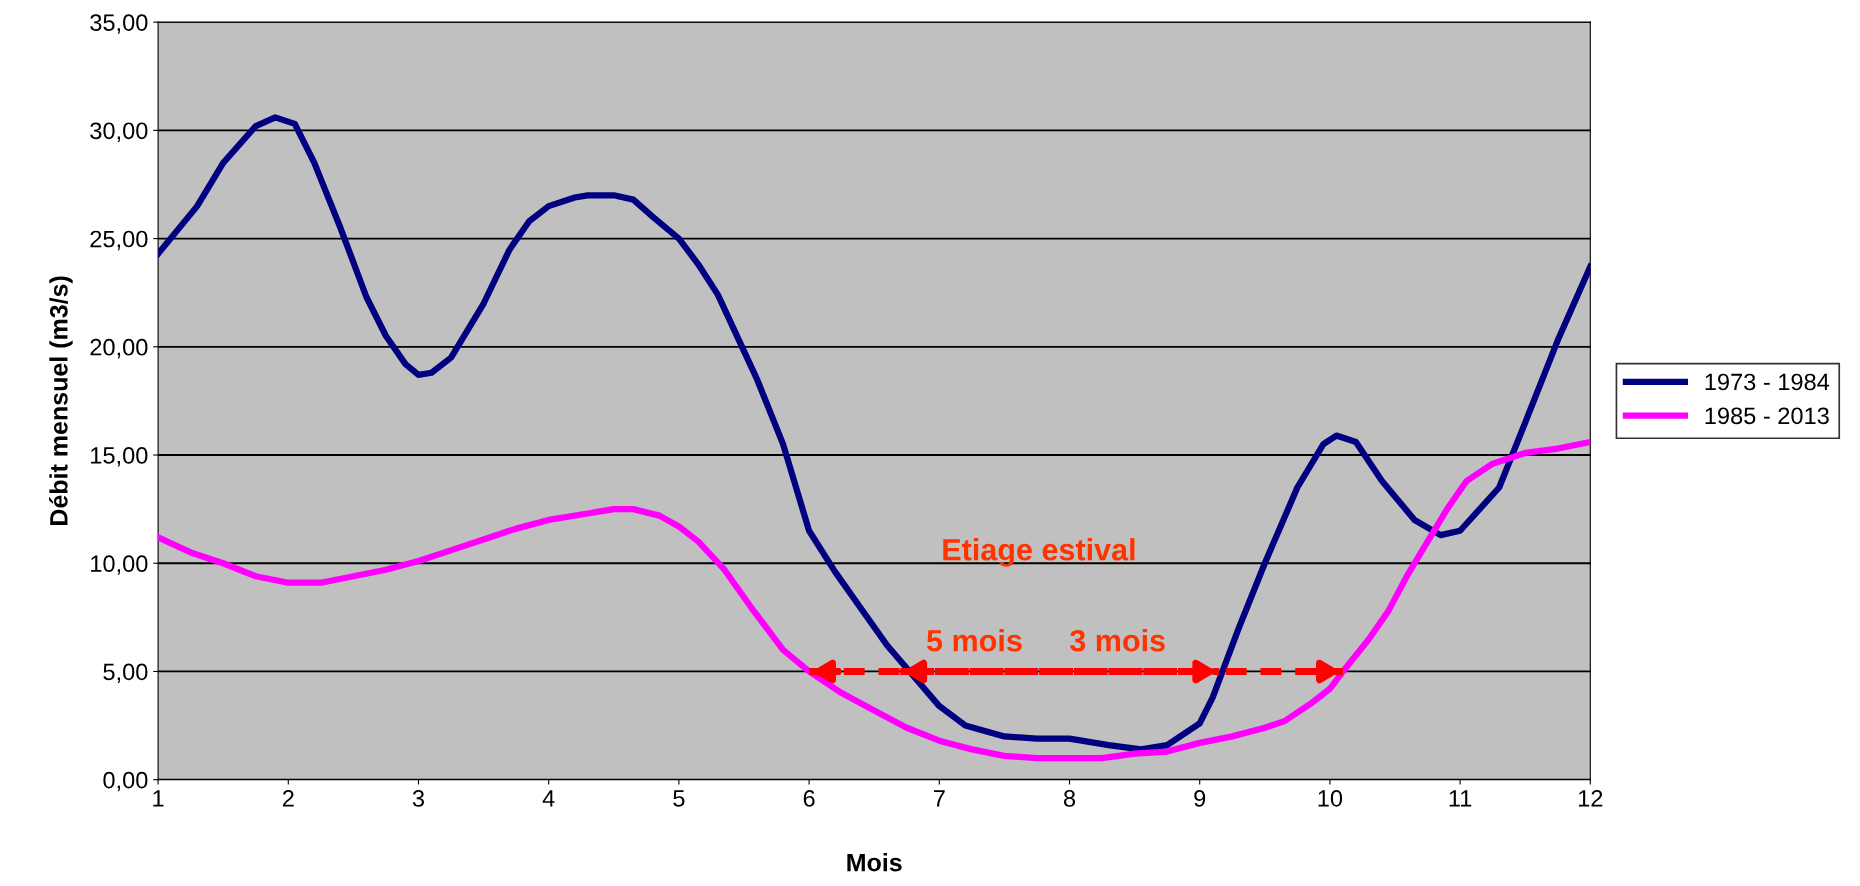 This screenshot has width=1860, height=886. Describe the element at coordinates (61, 400) in the screenshot. I see `y-axis-title: Débit mensuel (m3/s)` at that location.